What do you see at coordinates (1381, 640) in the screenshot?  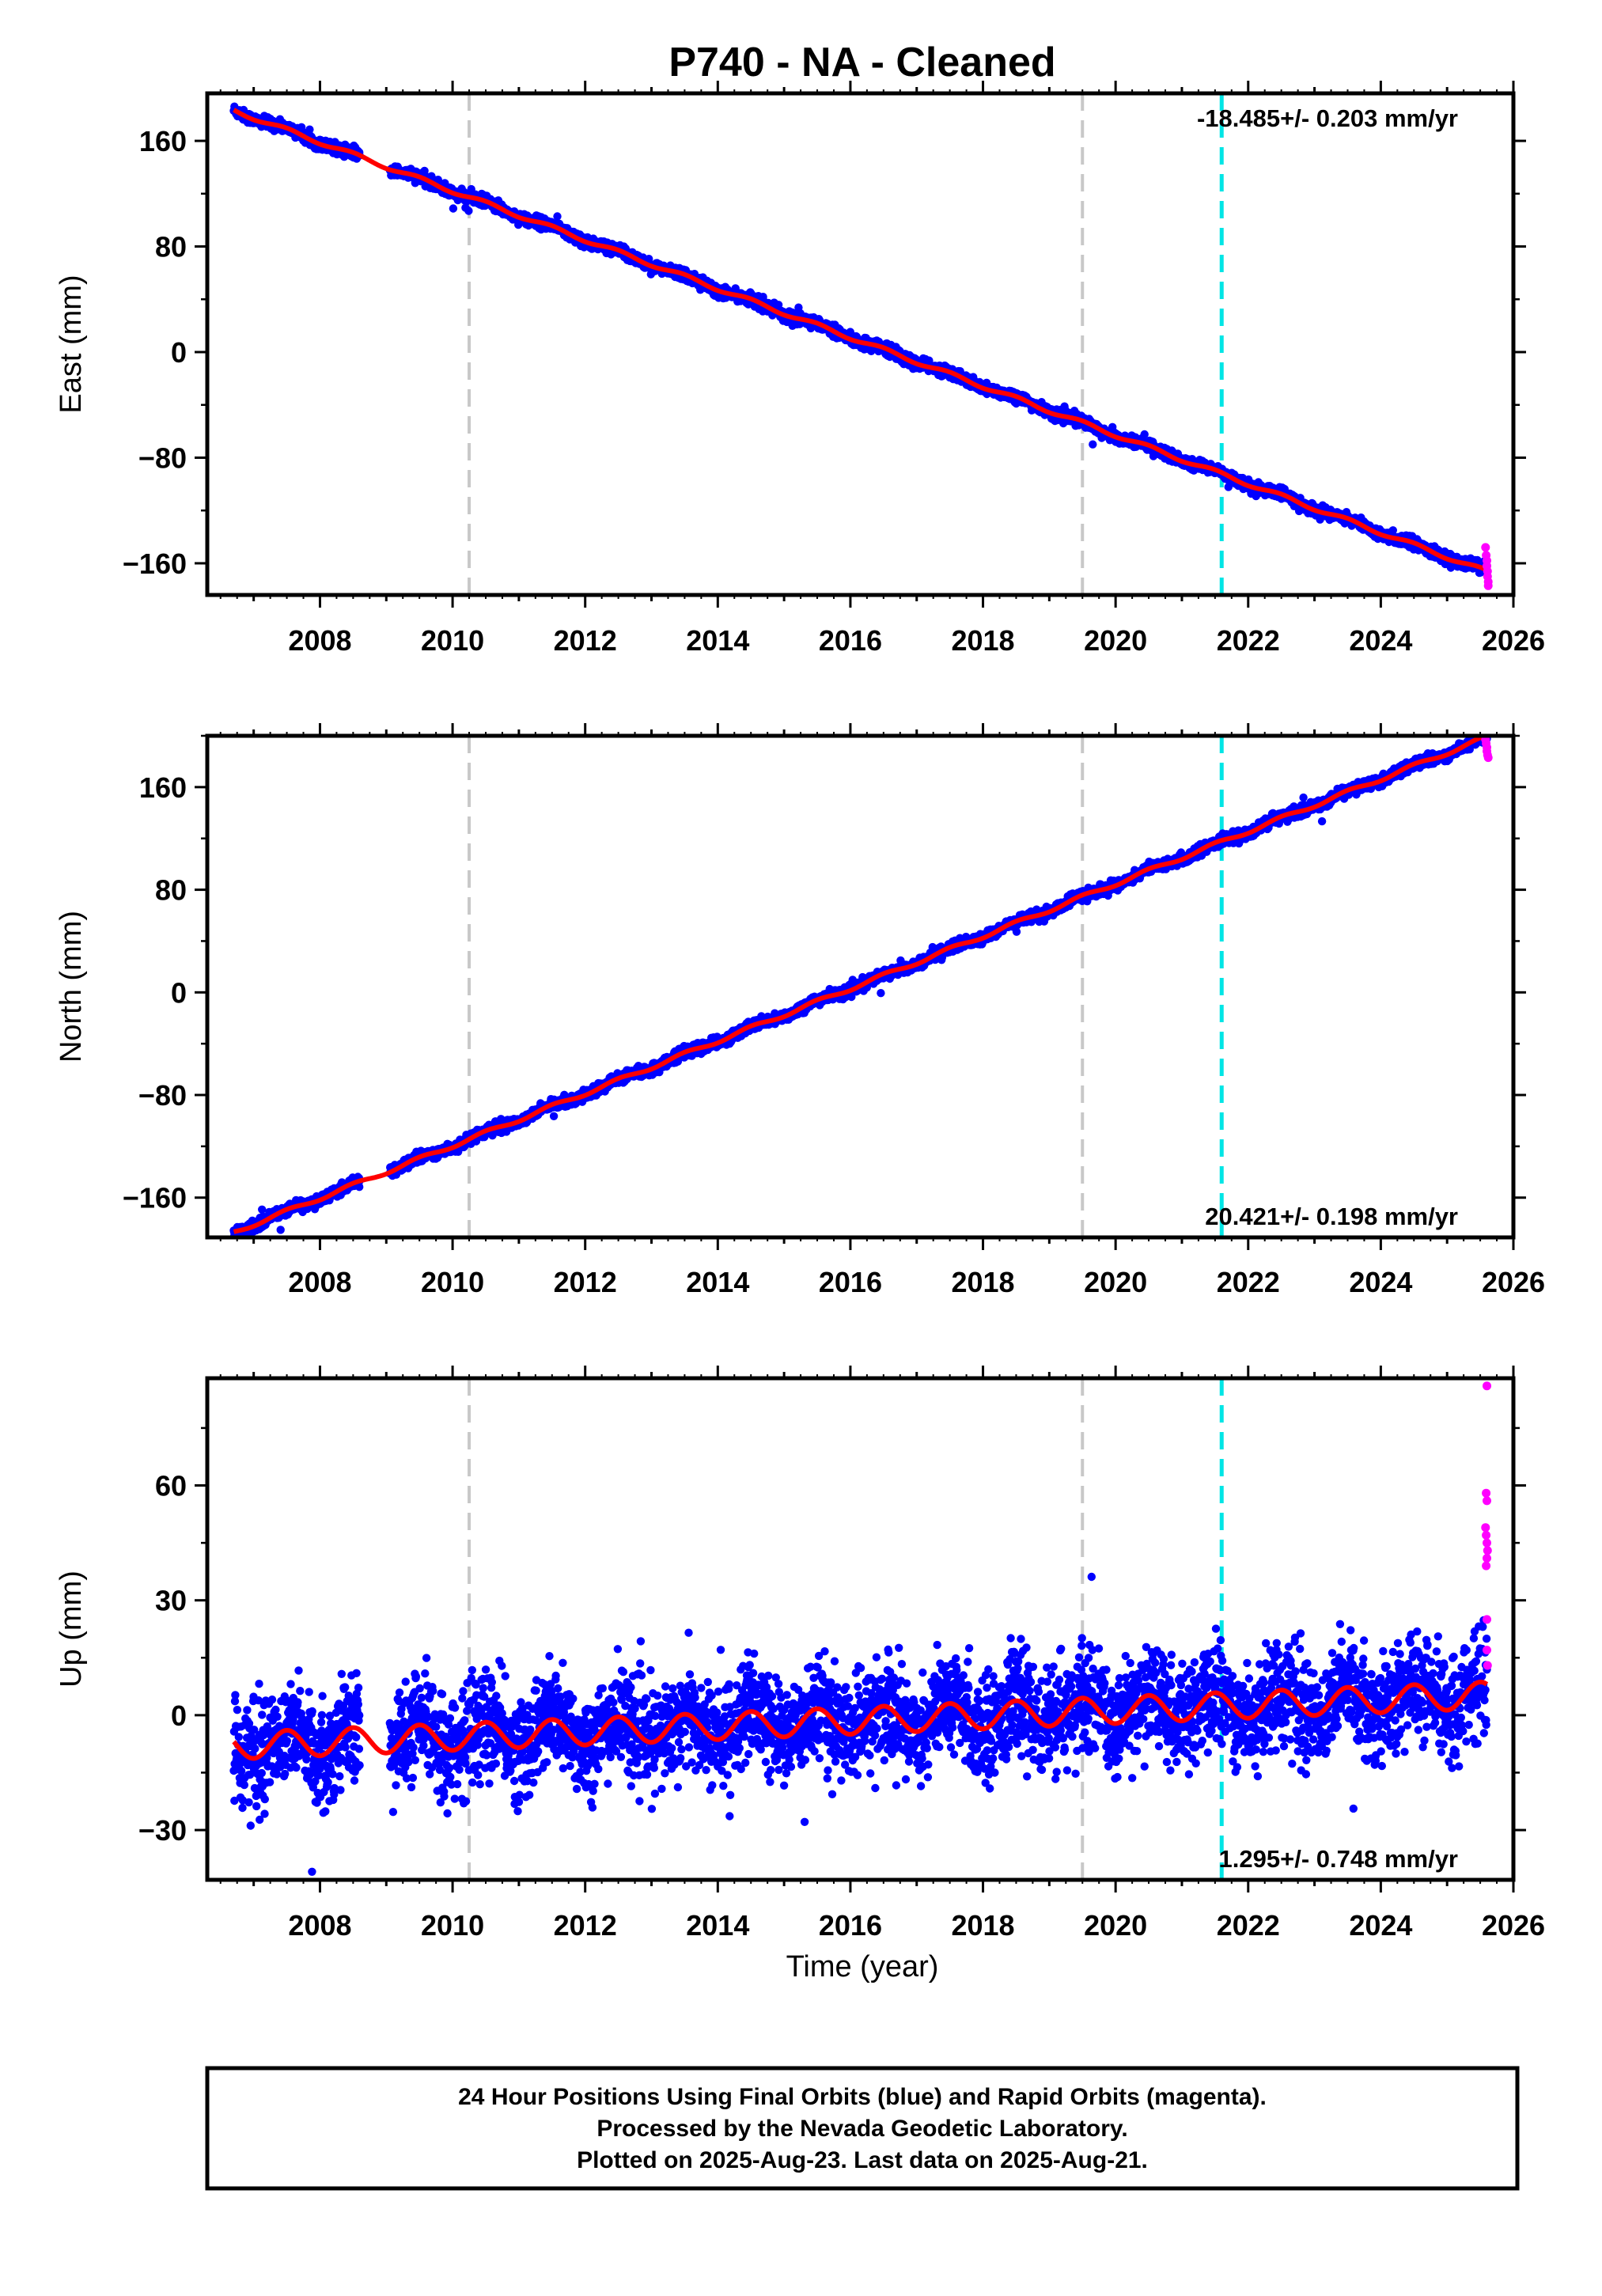 I see `x-tick-label: 2024` at bounding box center [1381, 640].